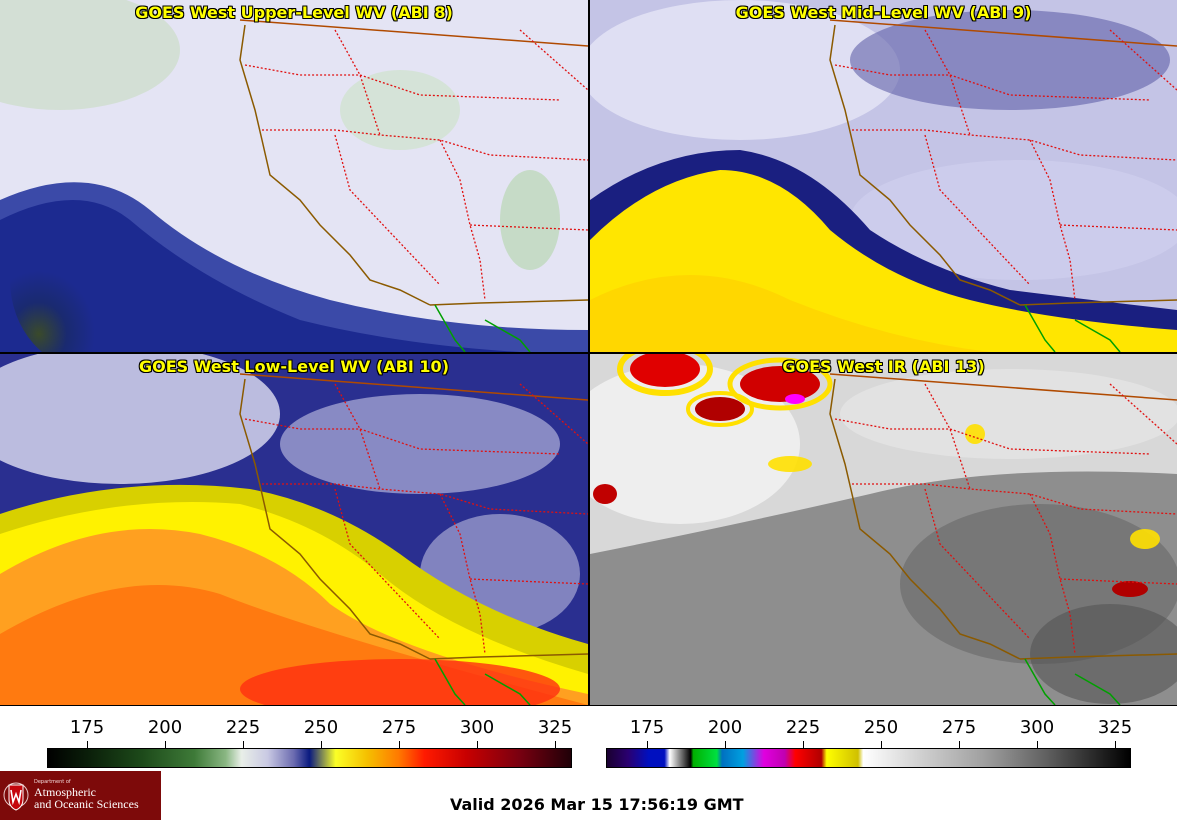 Image resolution: width=1177 pixels, height=820 pixels. I want to click on wv-colorbar-ticks: 175 200 225 250 275 300 325, so click(294, 729).